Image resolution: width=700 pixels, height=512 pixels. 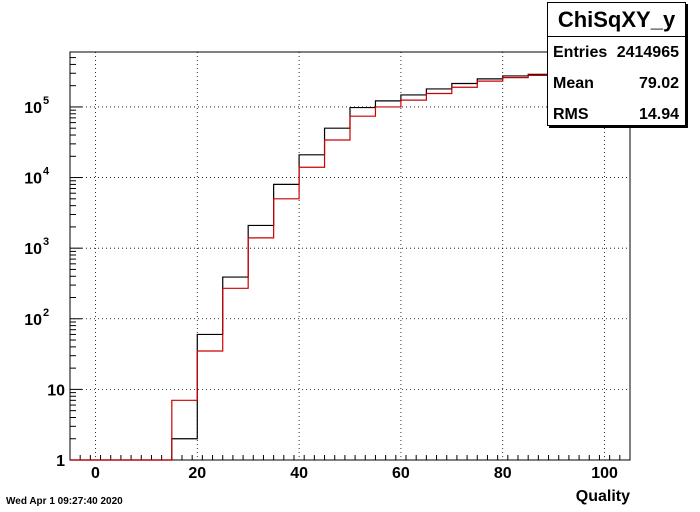 What do you see at coordinates (95, 473) in the screenshot?
I see `x-tick-label: 0` at bounding box center [95, 473].